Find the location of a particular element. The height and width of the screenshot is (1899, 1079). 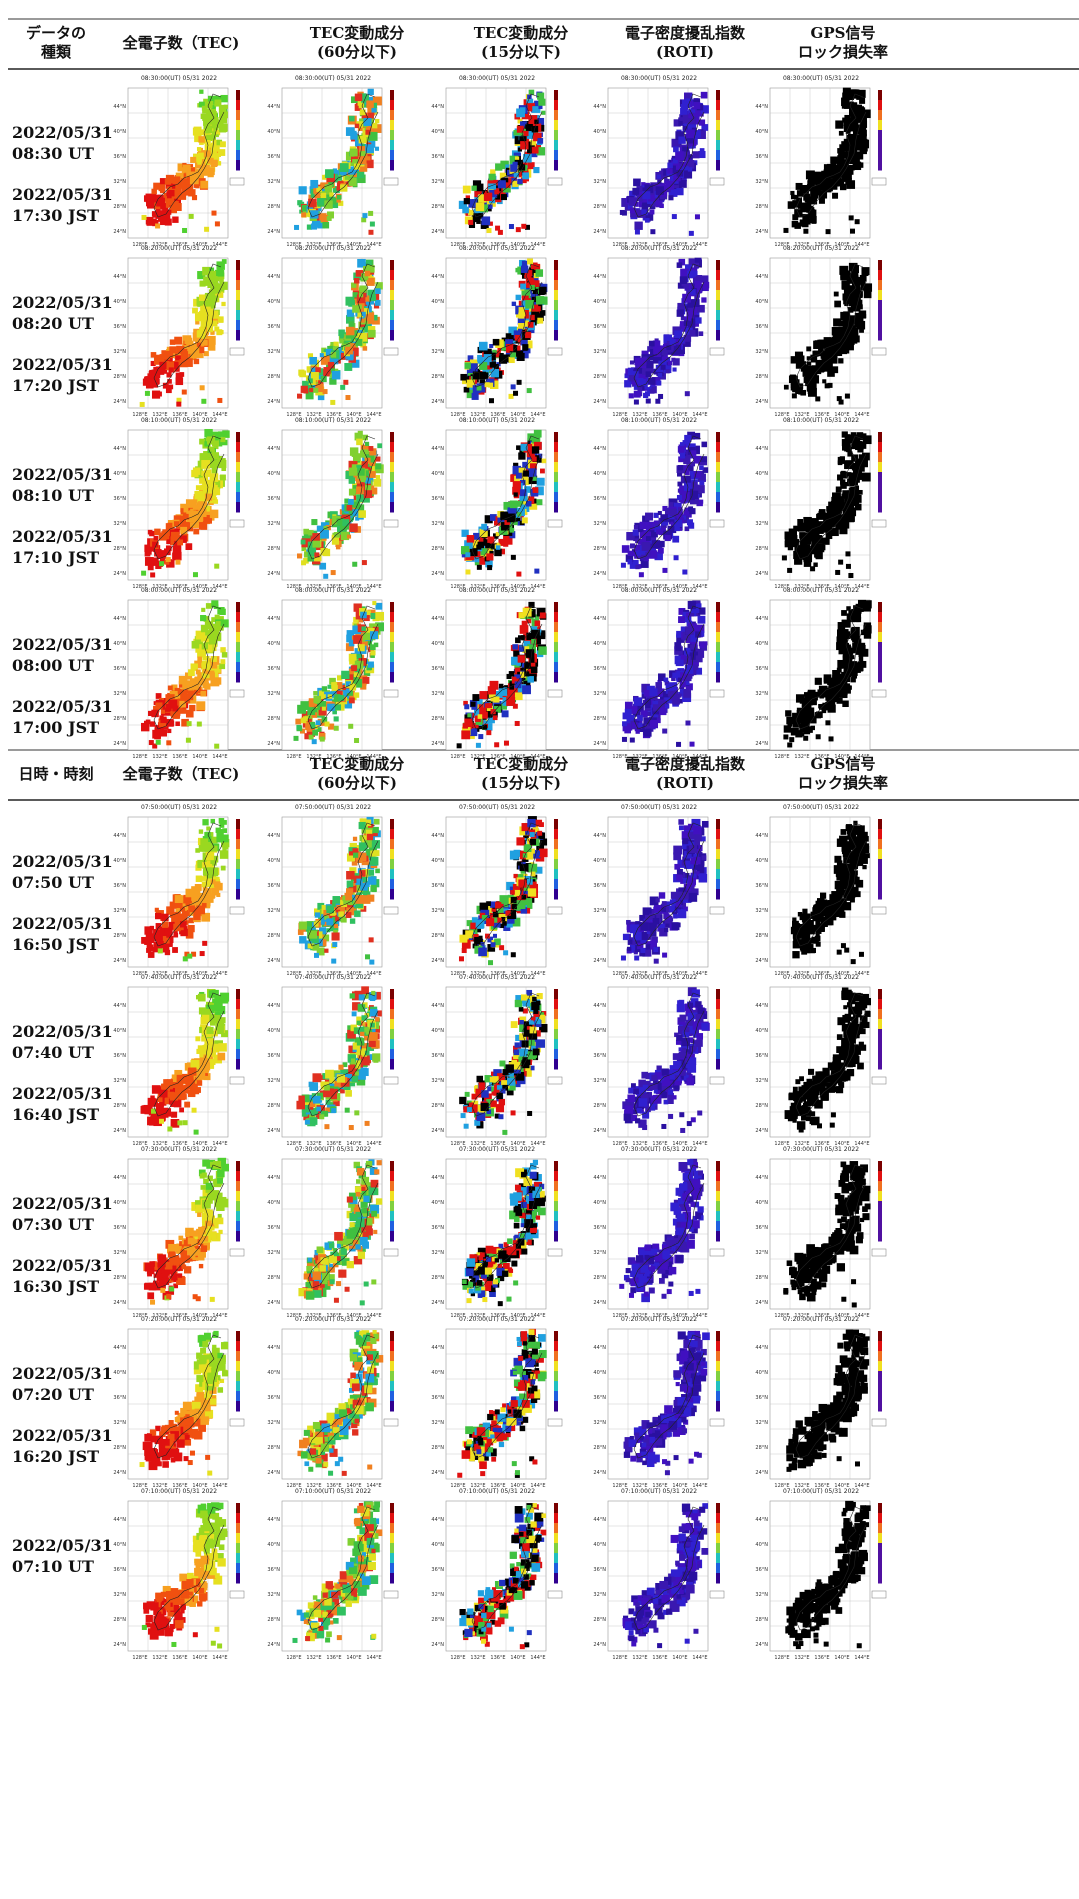

lat-tick-label: 32°N is located at coordinates (437, 182).